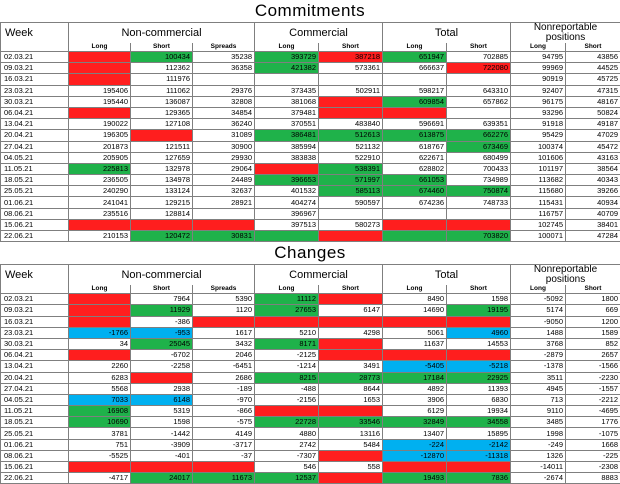  Describe the element at coordinates (310, 253) in the screenshot. I see `changes-title: Changes` at that location.